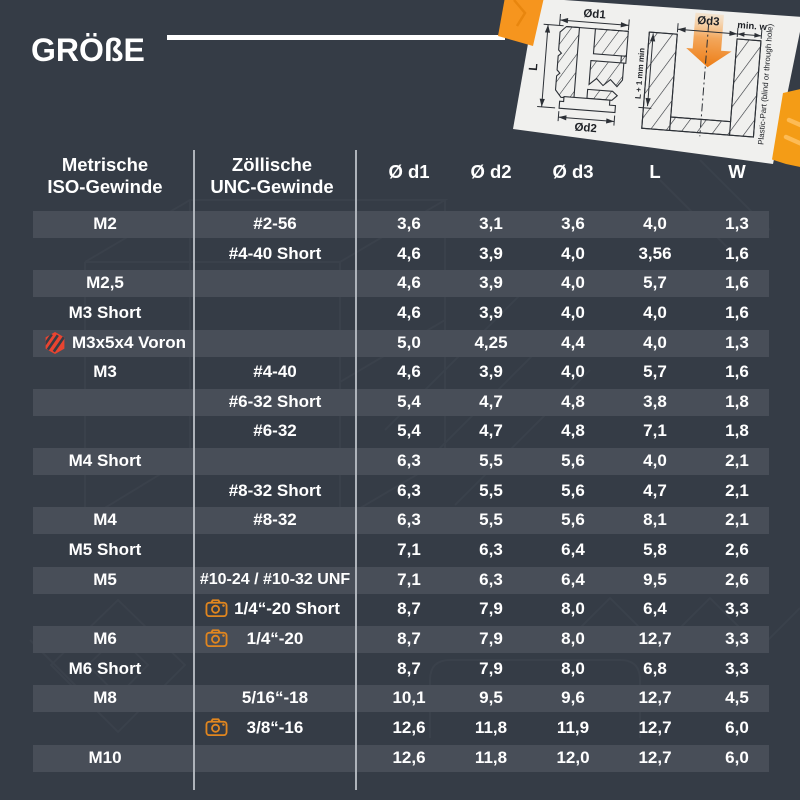 This screenshot has width=800, height=800. What do you see at coordinates (595, 15) in the screenshot?
I see `svg-text: Ød1` at bounding box center [595, 15].